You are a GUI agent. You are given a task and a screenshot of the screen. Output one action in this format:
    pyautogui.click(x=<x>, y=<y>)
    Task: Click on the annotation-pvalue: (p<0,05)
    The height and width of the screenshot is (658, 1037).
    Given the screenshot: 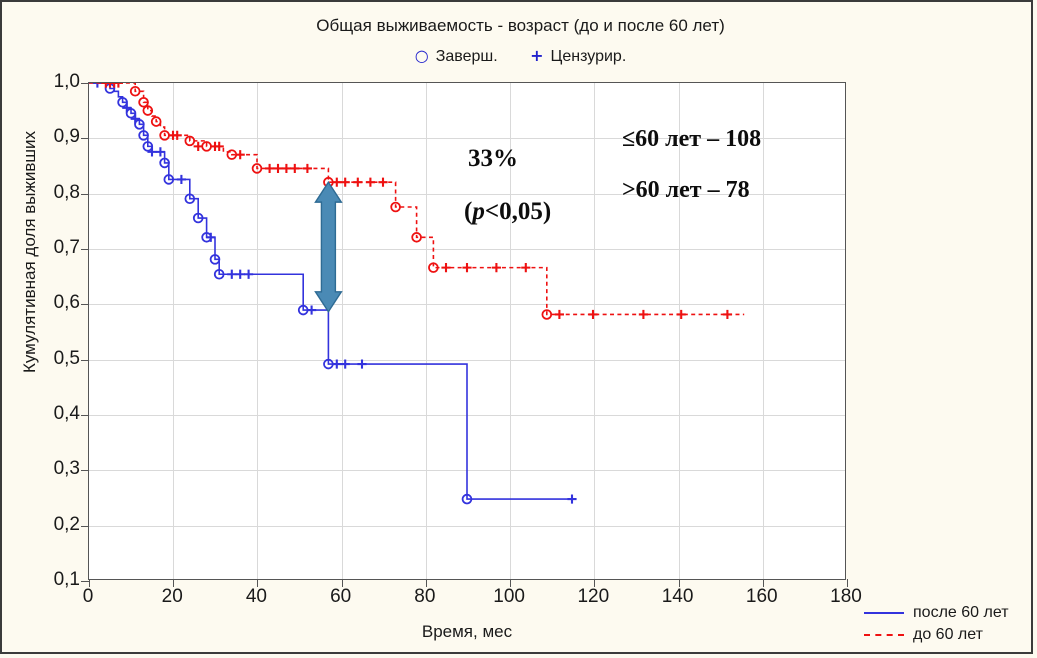 What is the action you would take?
    pyautogui.click(x=507, y=212)
    